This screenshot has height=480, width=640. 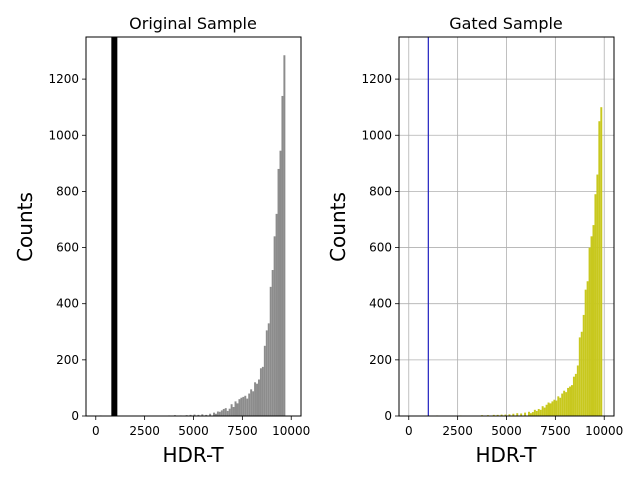 What do you see at coordinates (506, 23) in the screenshot?
I see `chart-title-gated: Gated Sample` at bounding box center [506, 23].